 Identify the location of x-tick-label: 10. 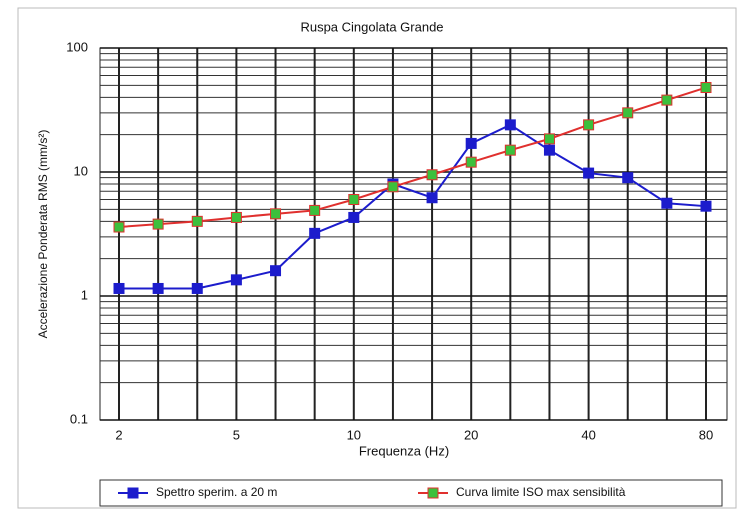
(354, 434).